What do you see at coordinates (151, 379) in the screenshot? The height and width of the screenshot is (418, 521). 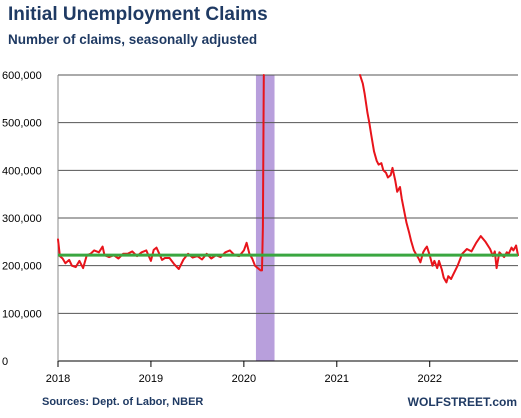 I see `x-tick-label: 2019` at bounding box center [151, 379].